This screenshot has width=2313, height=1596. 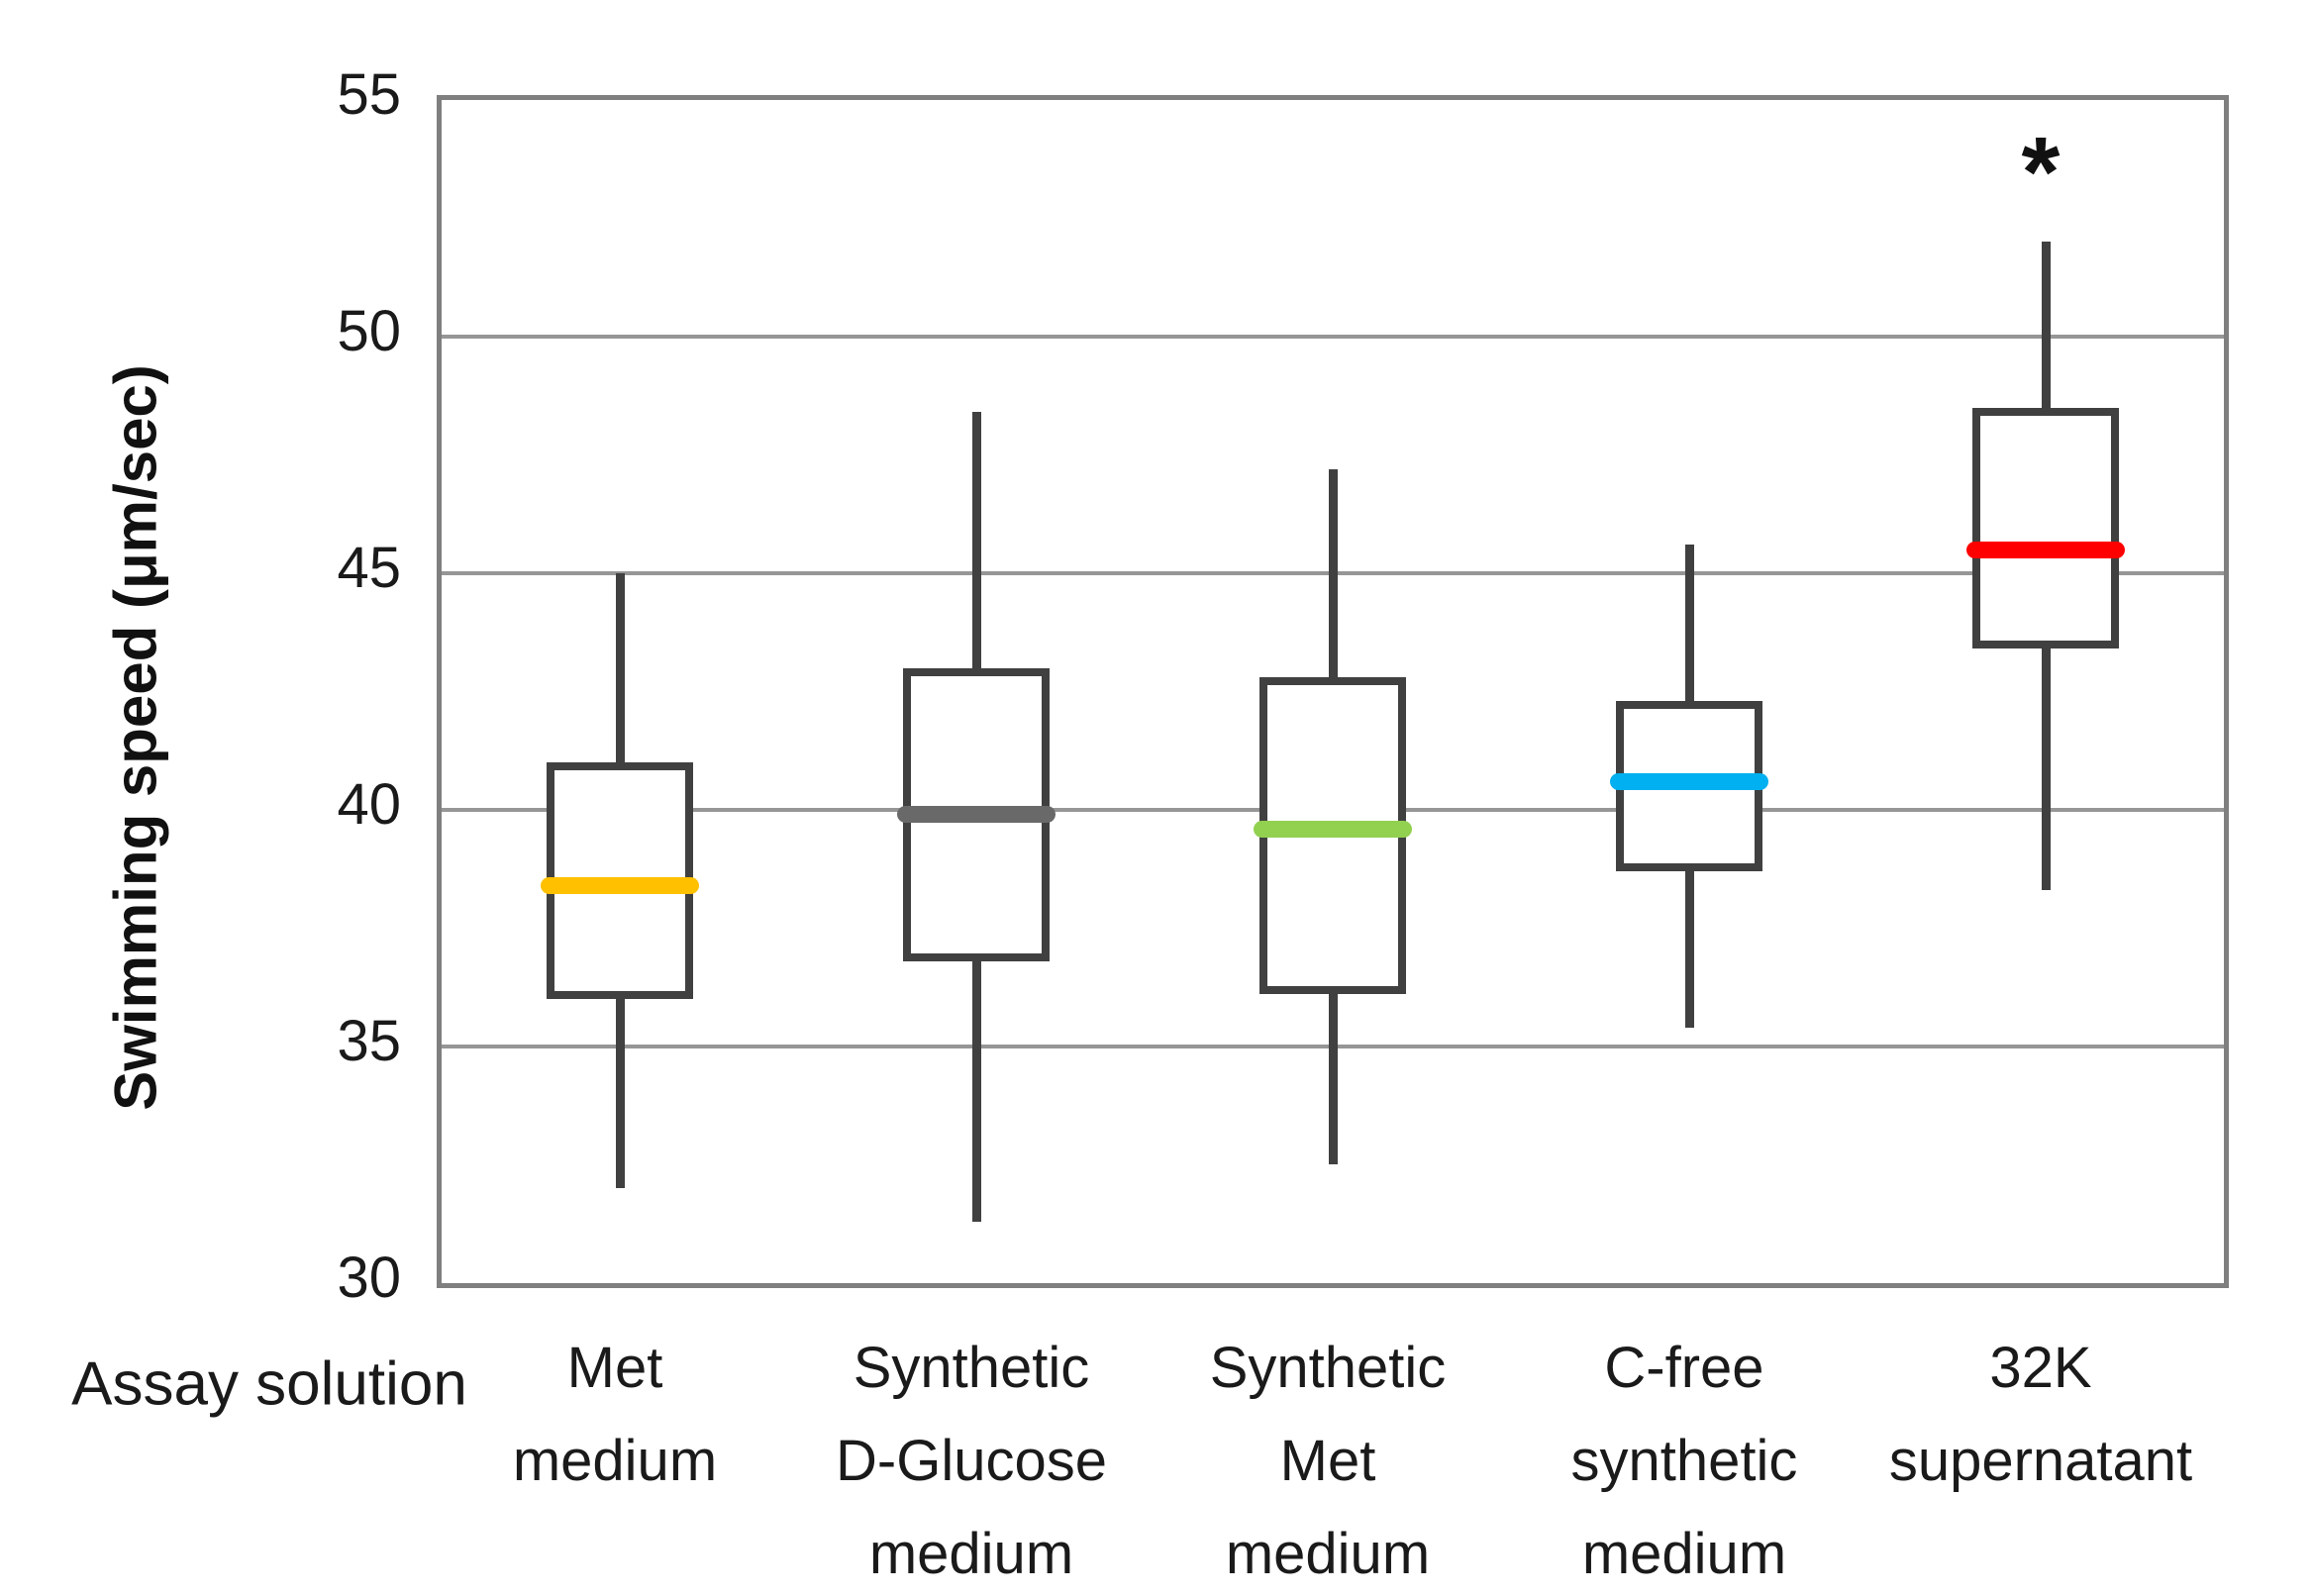 What do you see at coordinates (369, 568) in the screenshot?
I see `y-tick-label: 45` at bounding box center [369, 568].